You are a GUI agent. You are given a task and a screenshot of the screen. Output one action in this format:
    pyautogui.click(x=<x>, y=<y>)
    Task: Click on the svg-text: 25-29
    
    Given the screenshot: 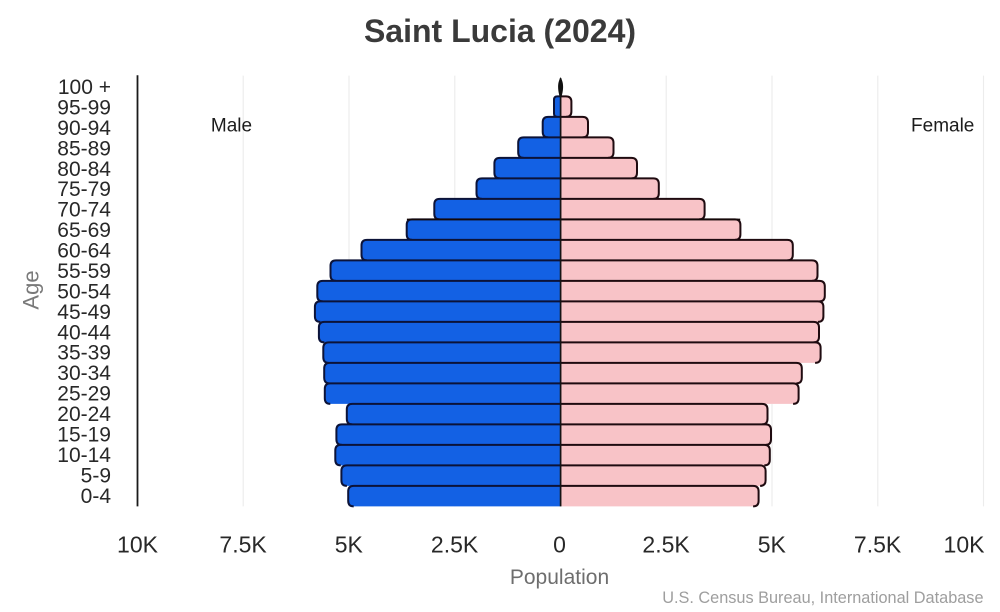 What is the action you would take?
    pyautogui.click(x=84, y=394)
    